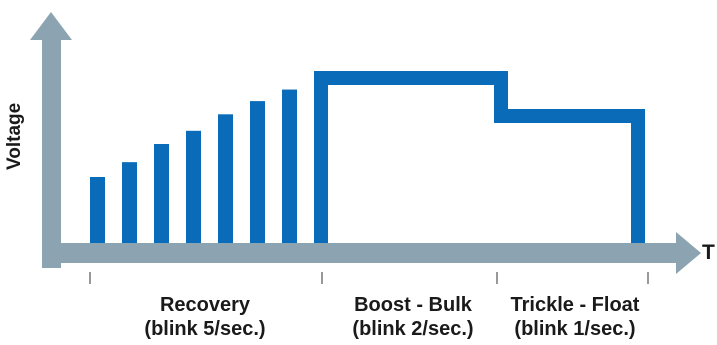  What do you see at coordinates (362, 253) in the screenshot?
I see `x-axis` at bounding box center [362, 253].